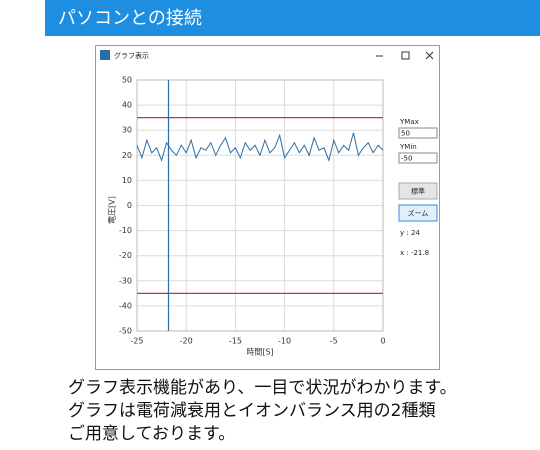  I want to click on ymin-input, so click(418, 158).